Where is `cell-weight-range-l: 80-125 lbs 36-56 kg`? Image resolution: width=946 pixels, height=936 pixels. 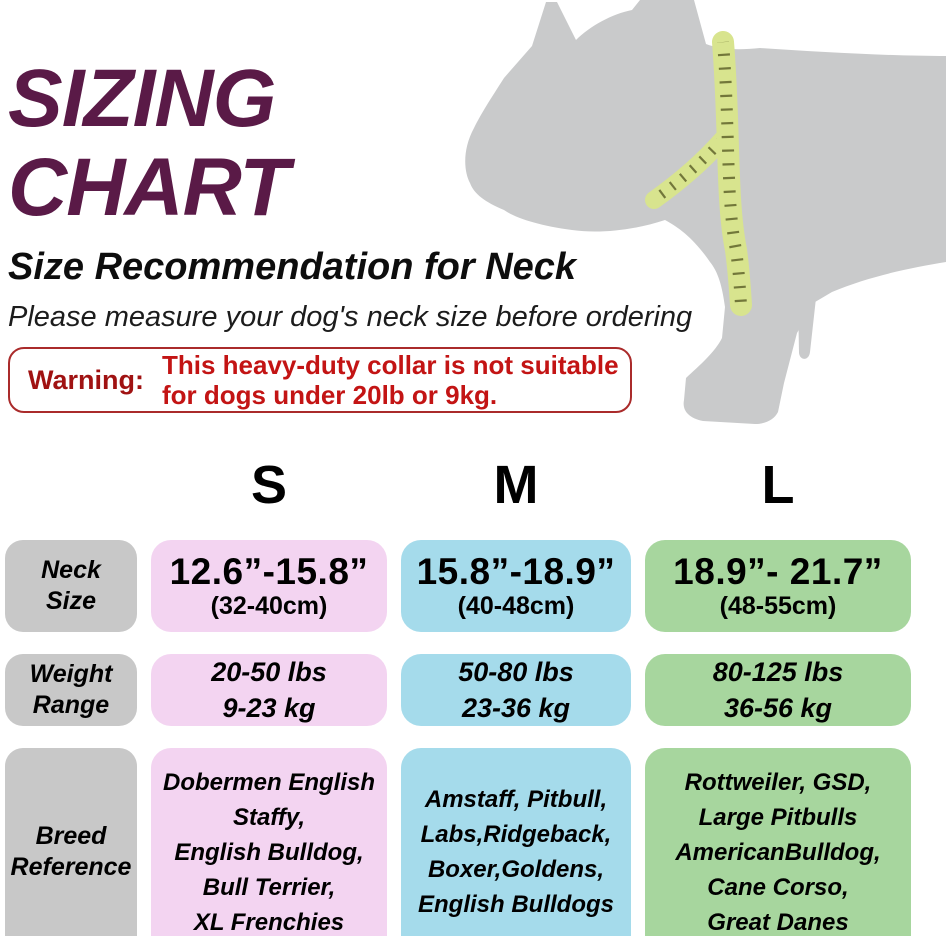 cell-weight-range-l: 80-125 lbs 36-56 kg is located at coordinates (778, 690).